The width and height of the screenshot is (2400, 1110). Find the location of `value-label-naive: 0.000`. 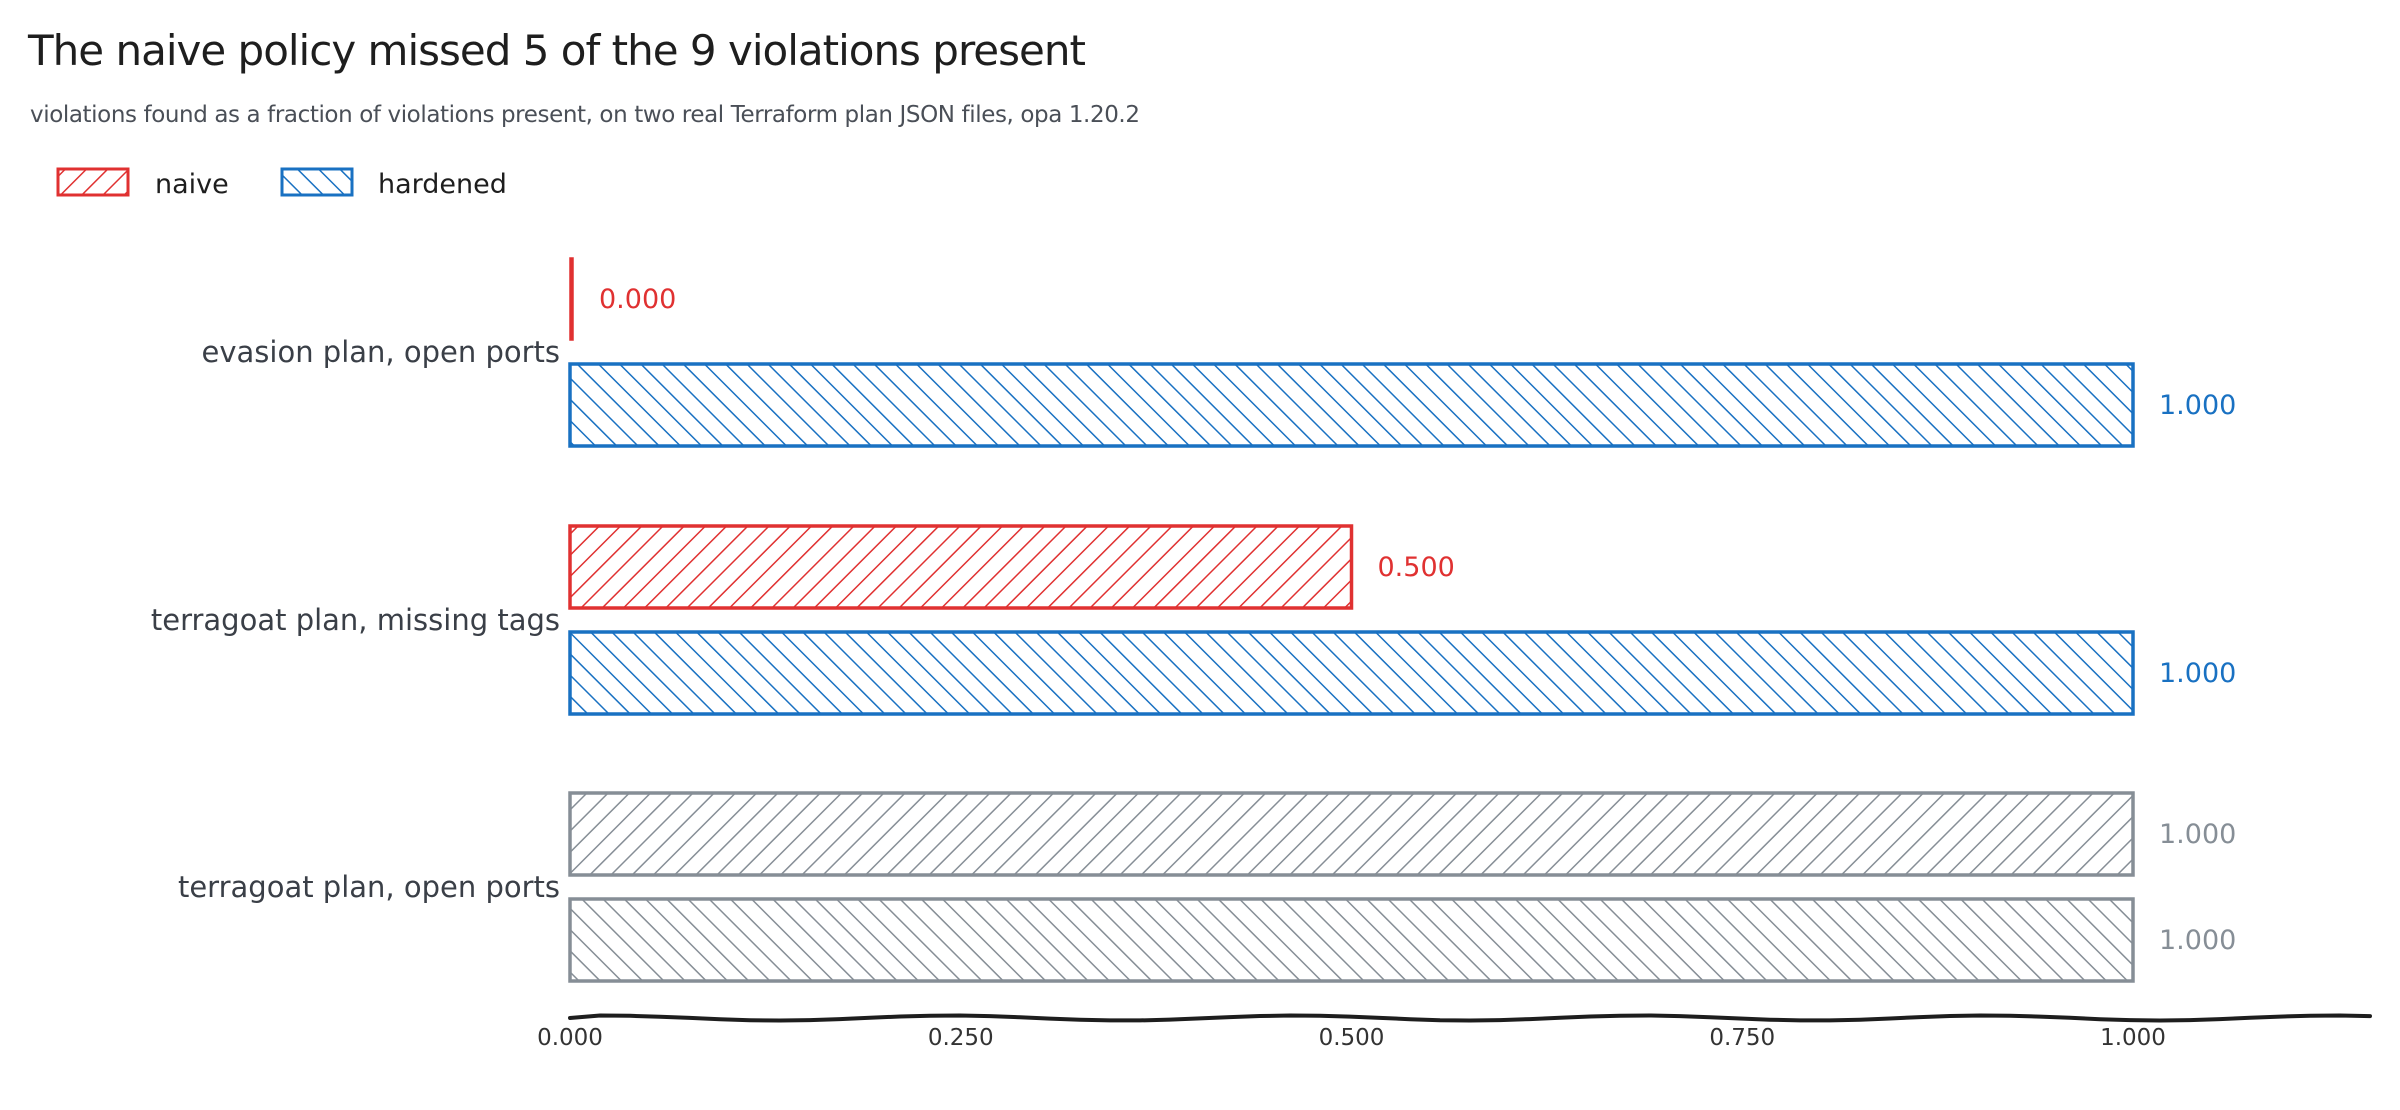

value-label-naive: 0.000 is located at coordinates (637, 299).